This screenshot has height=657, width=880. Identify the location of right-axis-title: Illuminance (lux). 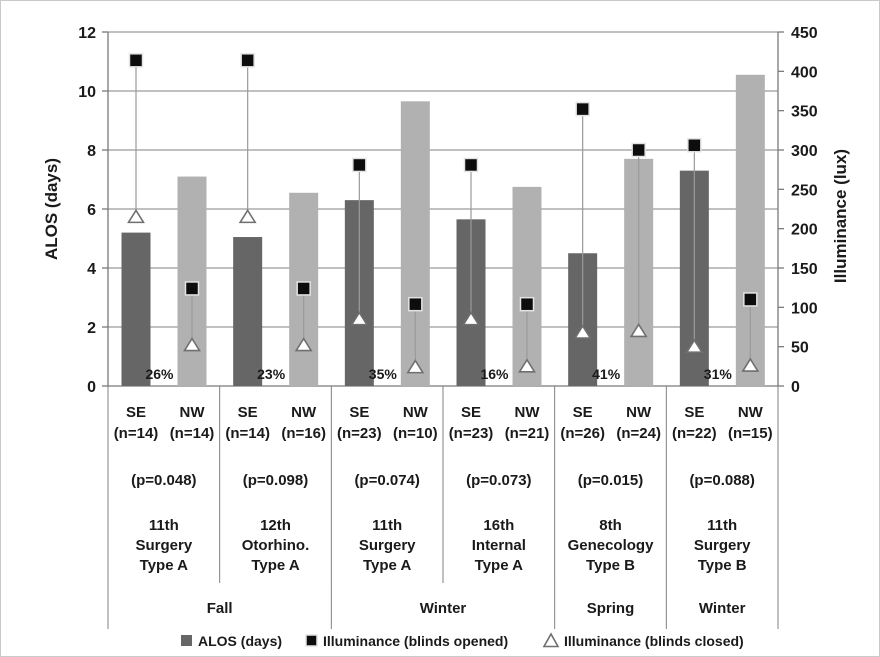
(840, 216).